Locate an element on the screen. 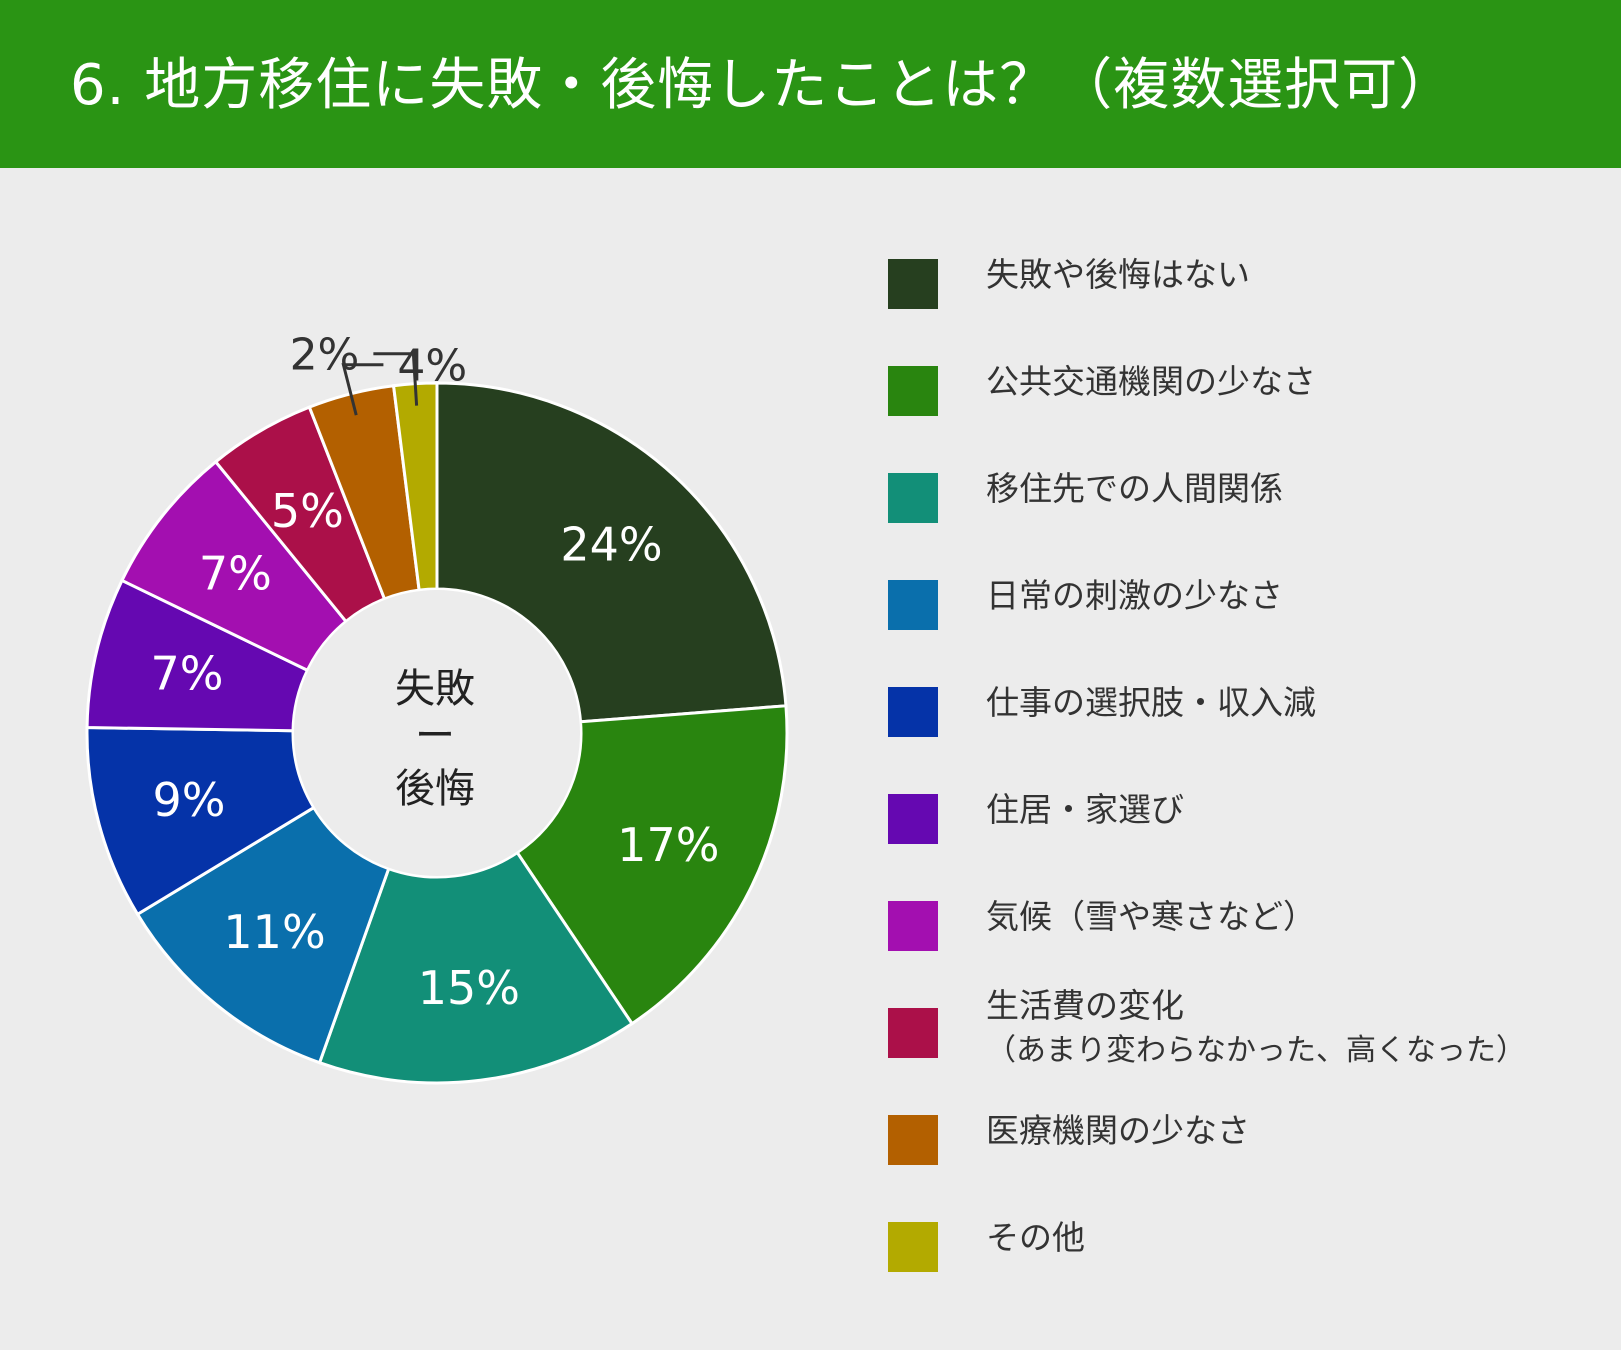 Image resolution: width=1621 pixels, height=1350 pixels. legend-item: 住居・家選び is located at coordinates (1238, 820).